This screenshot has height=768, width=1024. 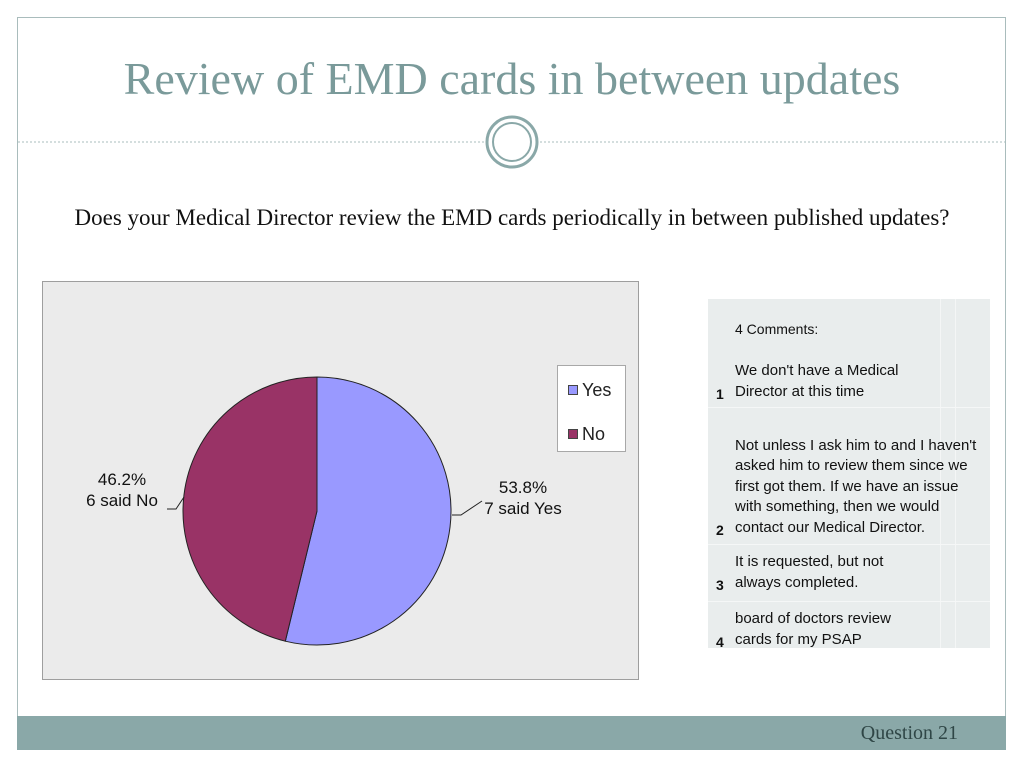 I want to click on pie-slices, so click(x=317, y=511).